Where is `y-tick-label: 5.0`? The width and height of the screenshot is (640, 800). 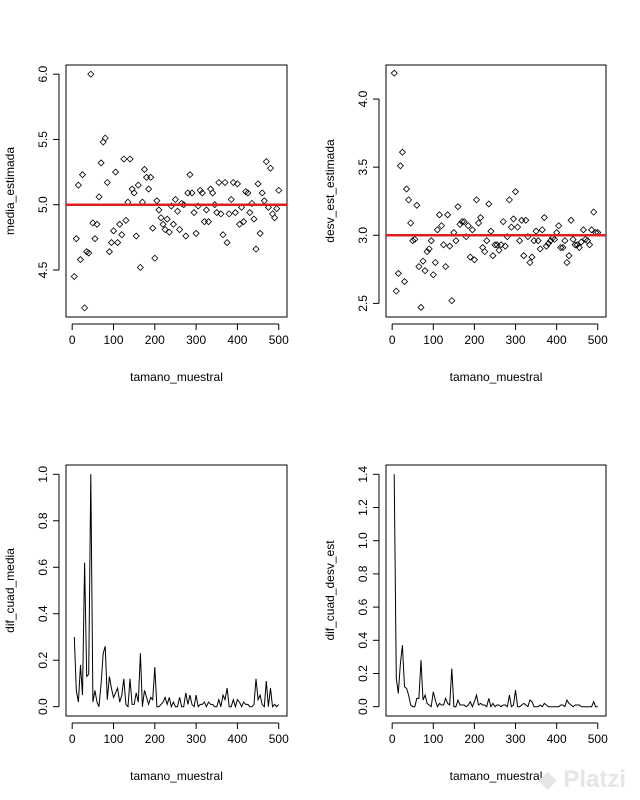
y-tick-label: 5.0 is located at coordinates (43, 204).